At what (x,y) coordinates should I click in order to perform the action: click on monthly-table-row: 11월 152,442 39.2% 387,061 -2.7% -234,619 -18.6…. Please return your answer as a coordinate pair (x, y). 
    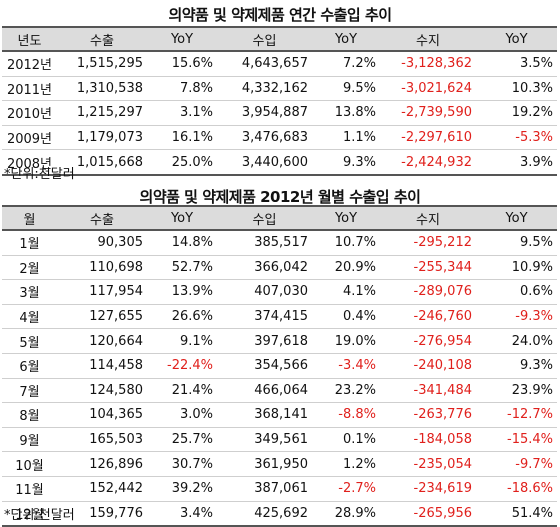
    Looking at the image, I should click on (279, 489).